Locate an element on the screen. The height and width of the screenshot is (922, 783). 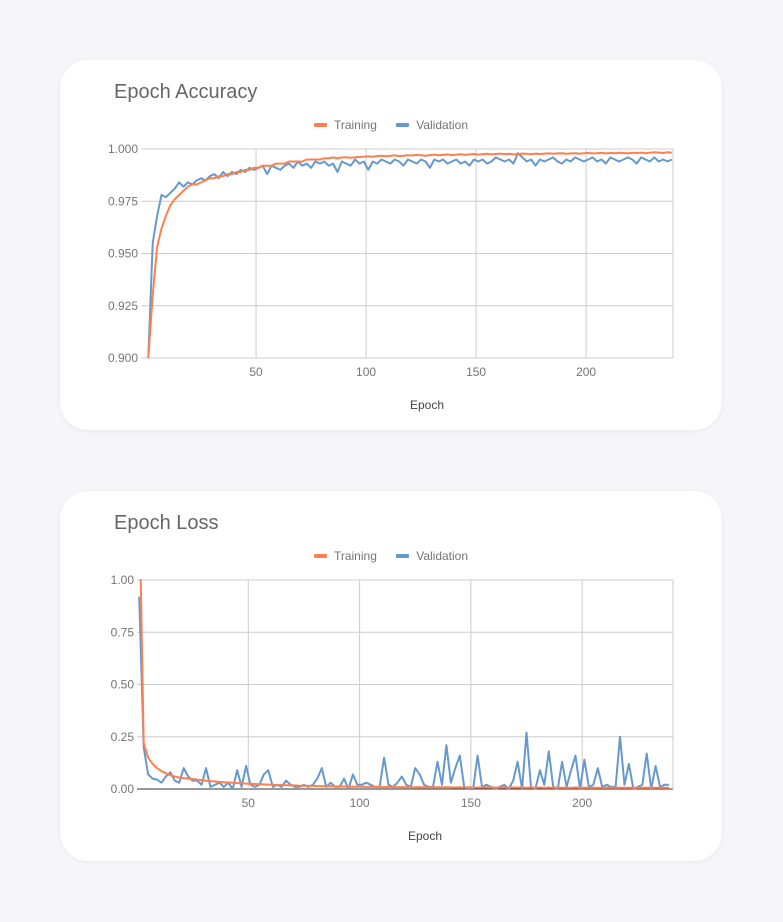
y-tick-label: 0.25 is located at coordinates (123, 737).